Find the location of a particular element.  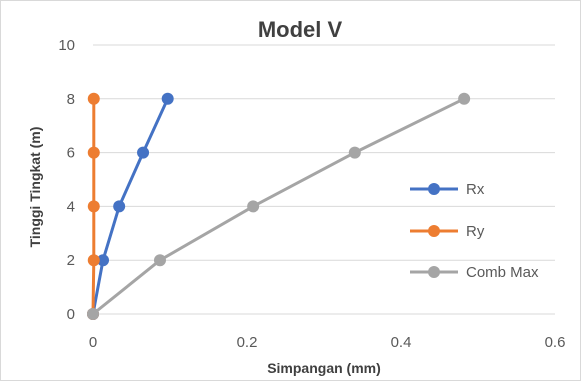

legend-label-ry: Ry is located at coordinates (475, 231).